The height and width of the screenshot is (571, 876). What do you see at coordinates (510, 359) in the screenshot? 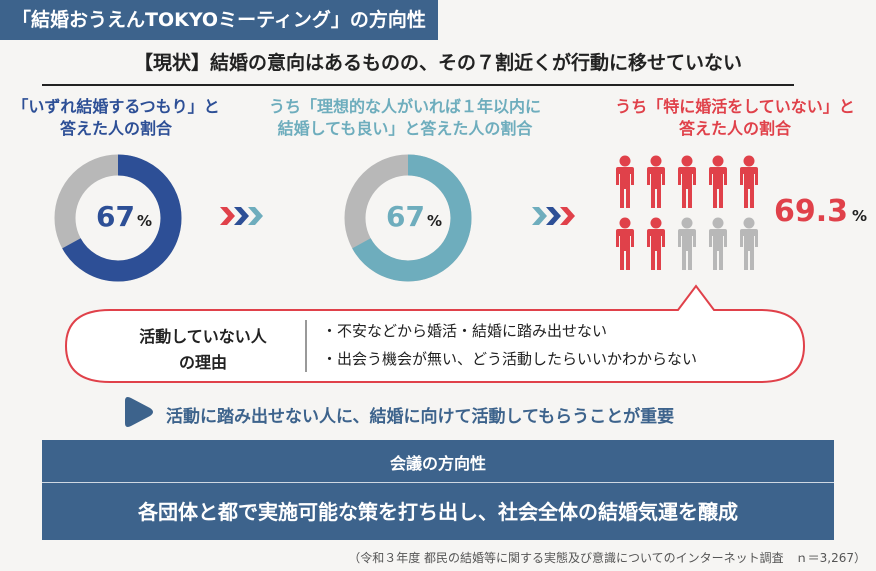
I see `reason-item-2: ・出会う機会が無い、どう活動したらいいかわからない` at bounding box center [510, 359].